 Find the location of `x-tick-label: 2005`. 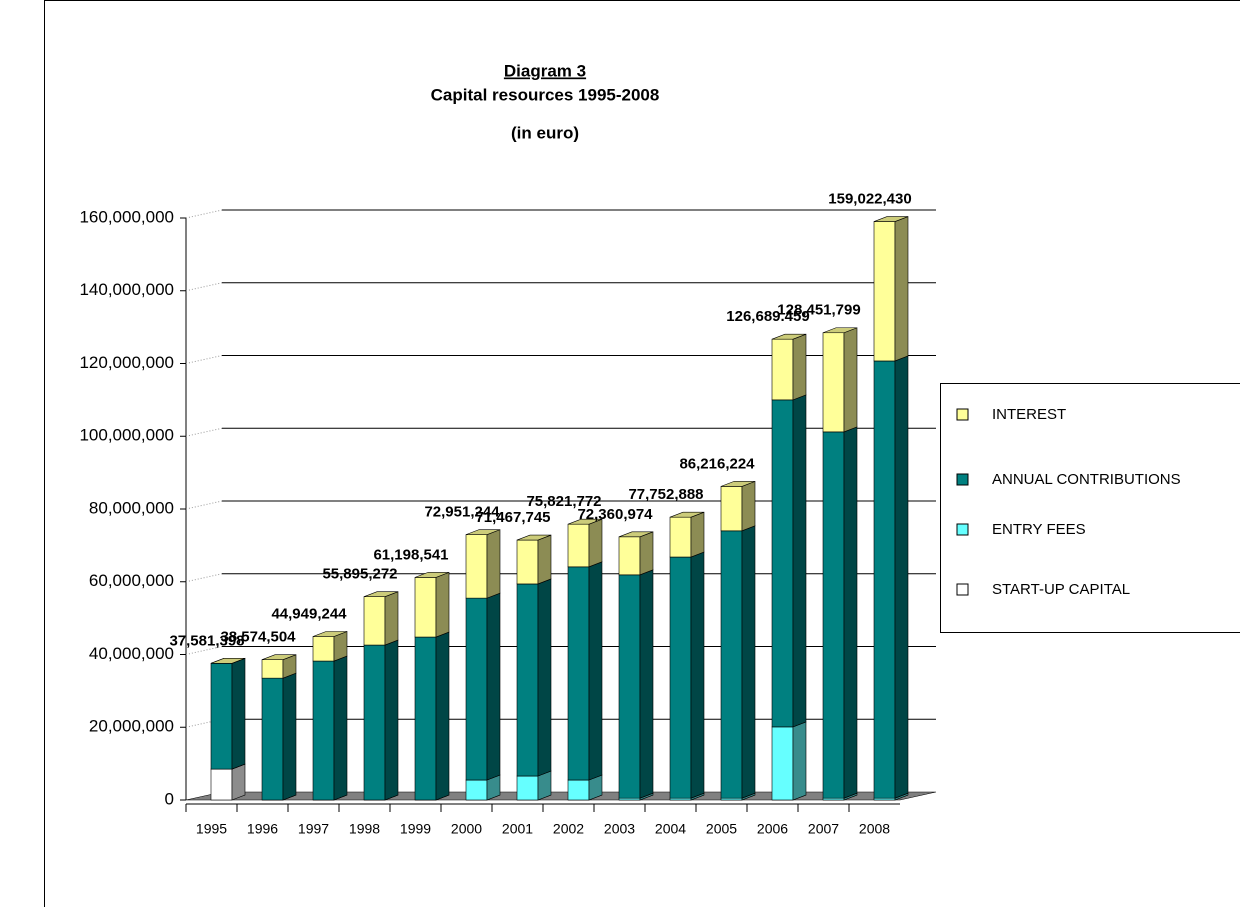

x-tick-label: 2005 is located at coordinates (721, 829).